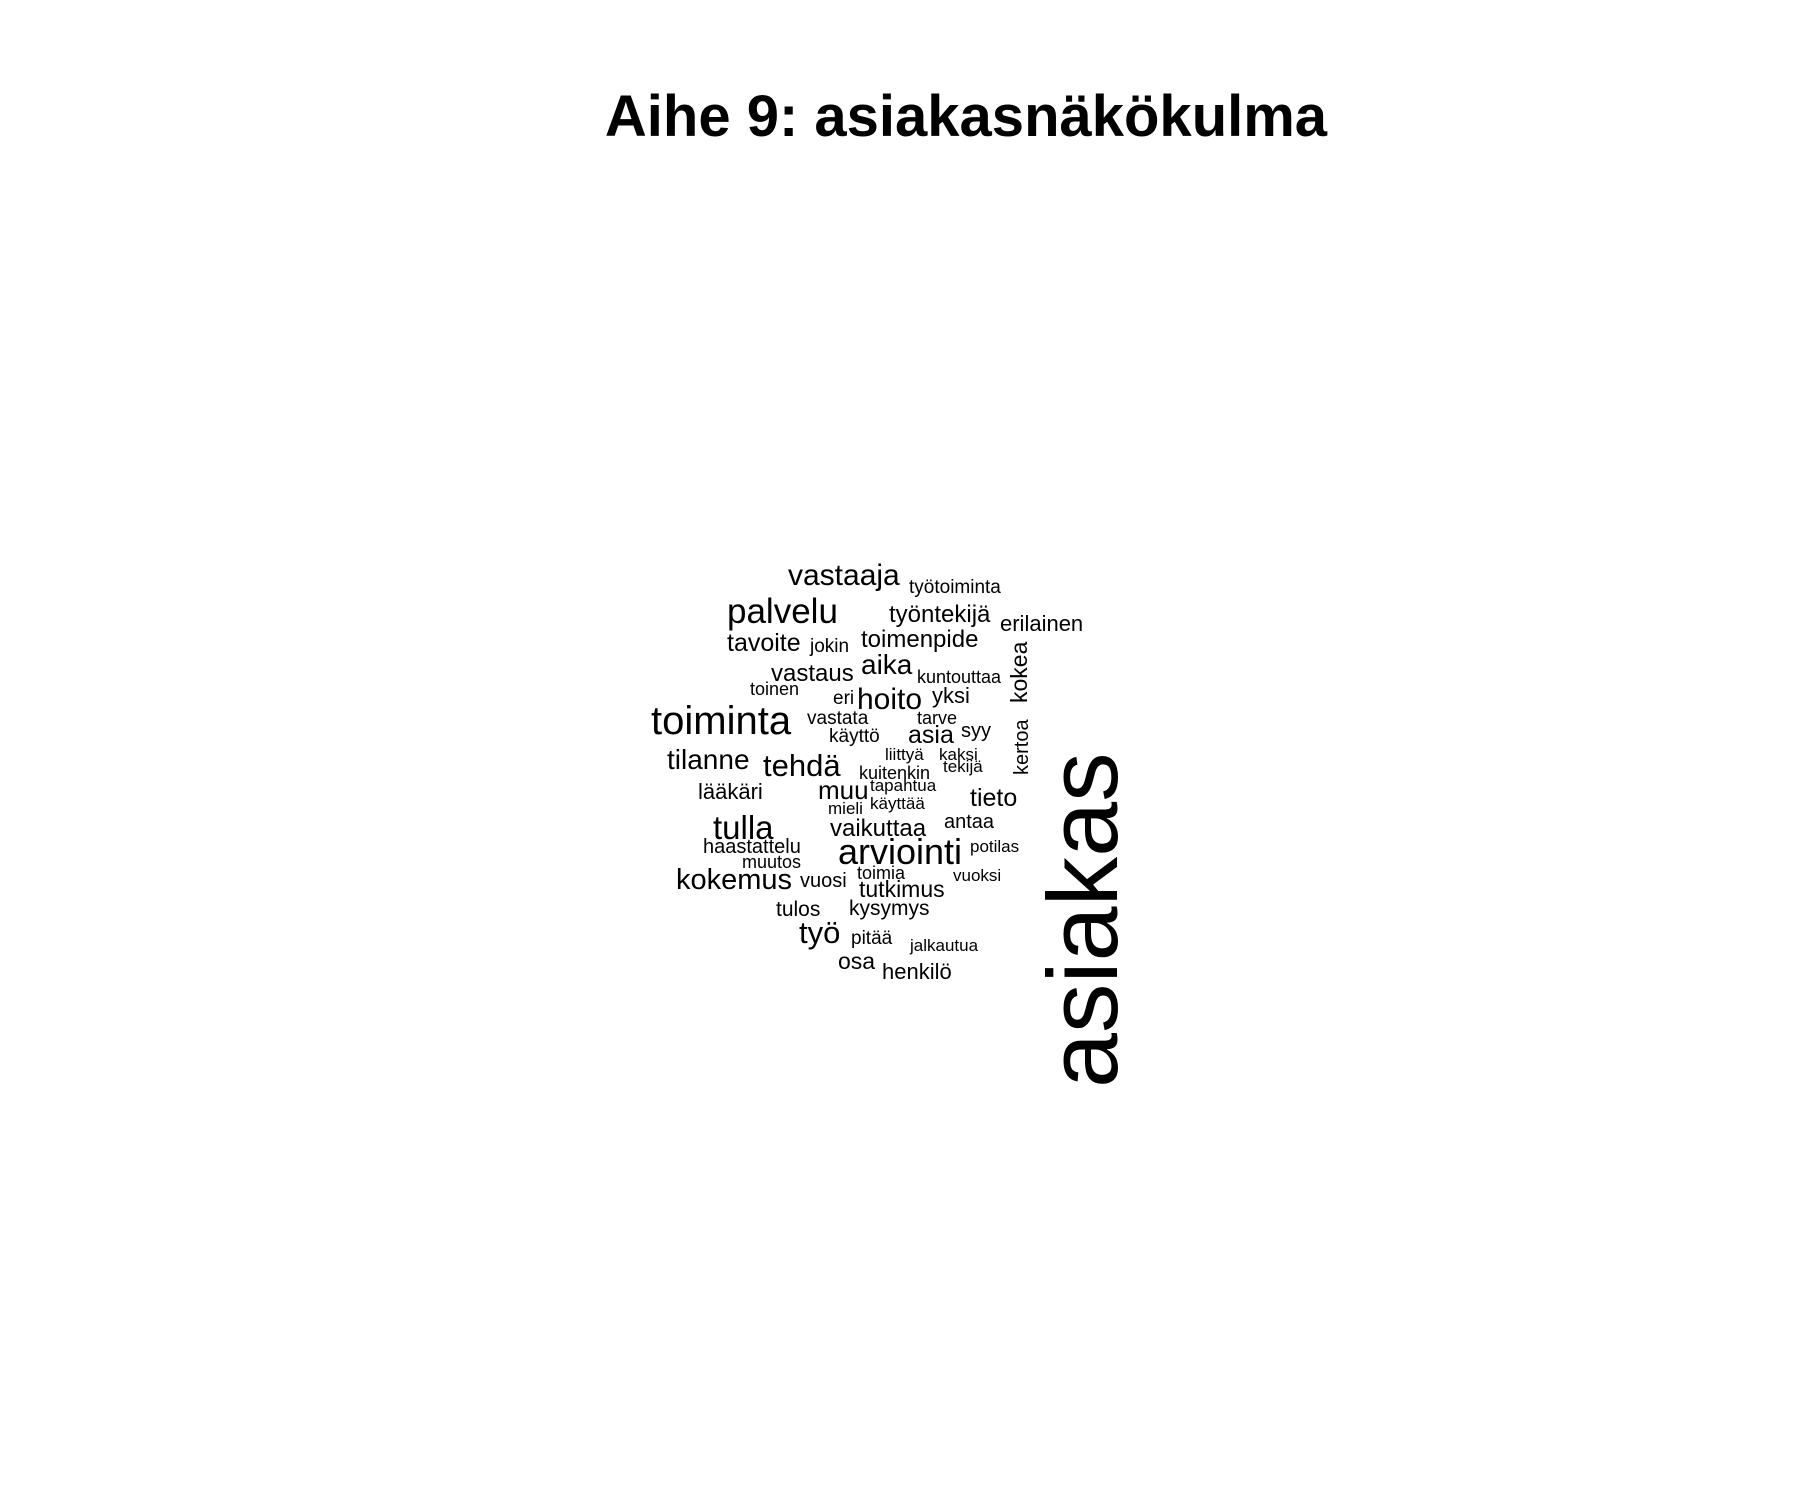 The image size is (1800, 1500). I want to click on word-kertoa: kertoa, so click(1022, 747).